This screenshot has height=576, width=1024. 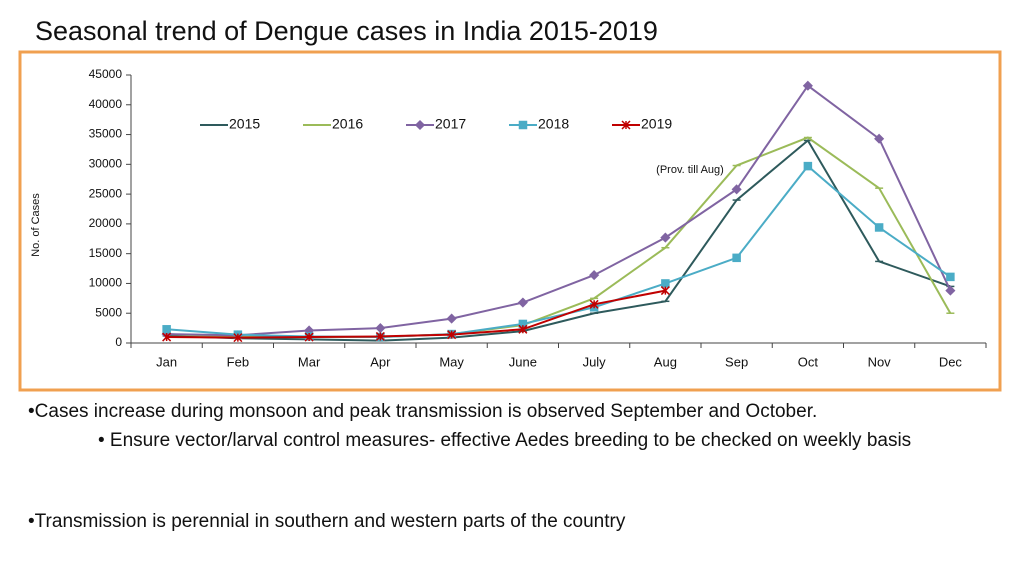 I want to click on x-tick-label: Aug, so click(x=665, y=361).